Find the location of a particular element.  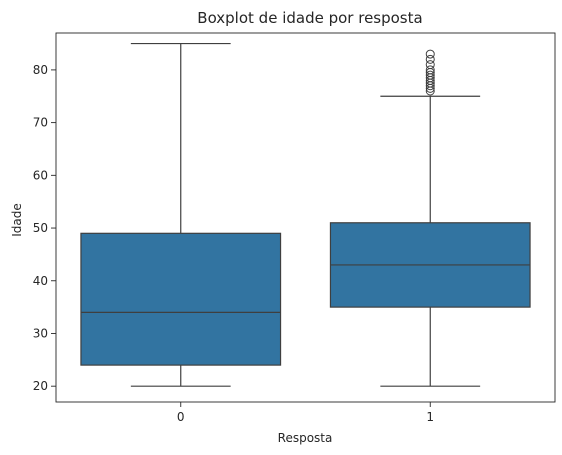

y-tick-label: 20 is located at coordinates (40, 386).